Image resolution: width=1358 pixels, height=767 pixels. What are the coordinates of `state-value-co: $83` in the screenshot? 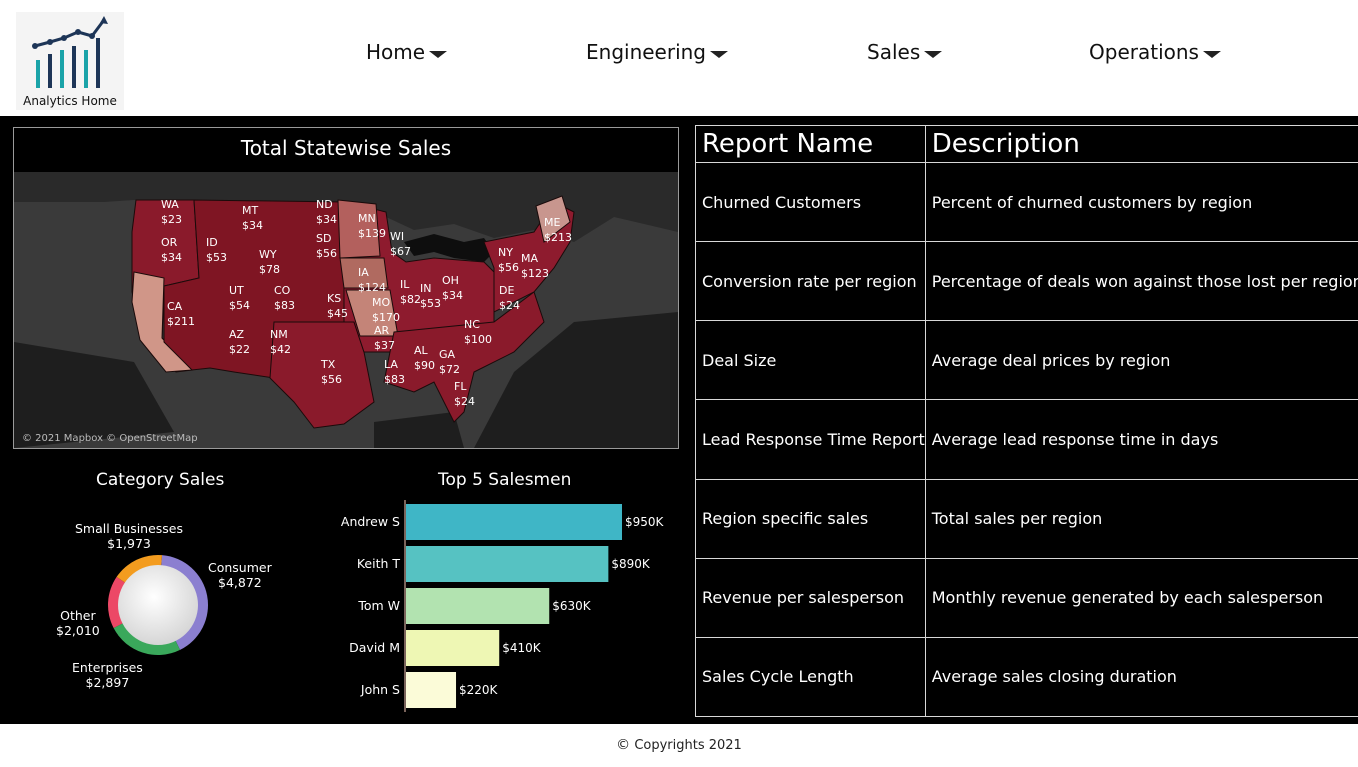 It's located at (284, 305).